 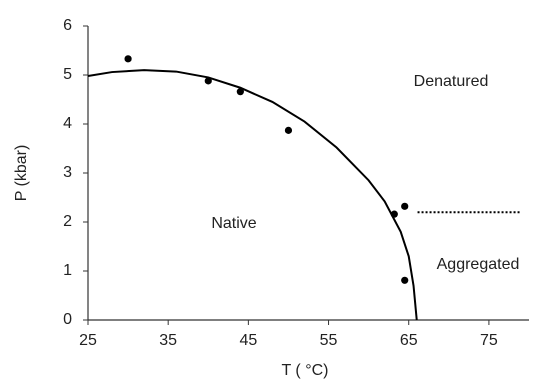 I want to click on region-label: Native, so click(x=233, y=223).